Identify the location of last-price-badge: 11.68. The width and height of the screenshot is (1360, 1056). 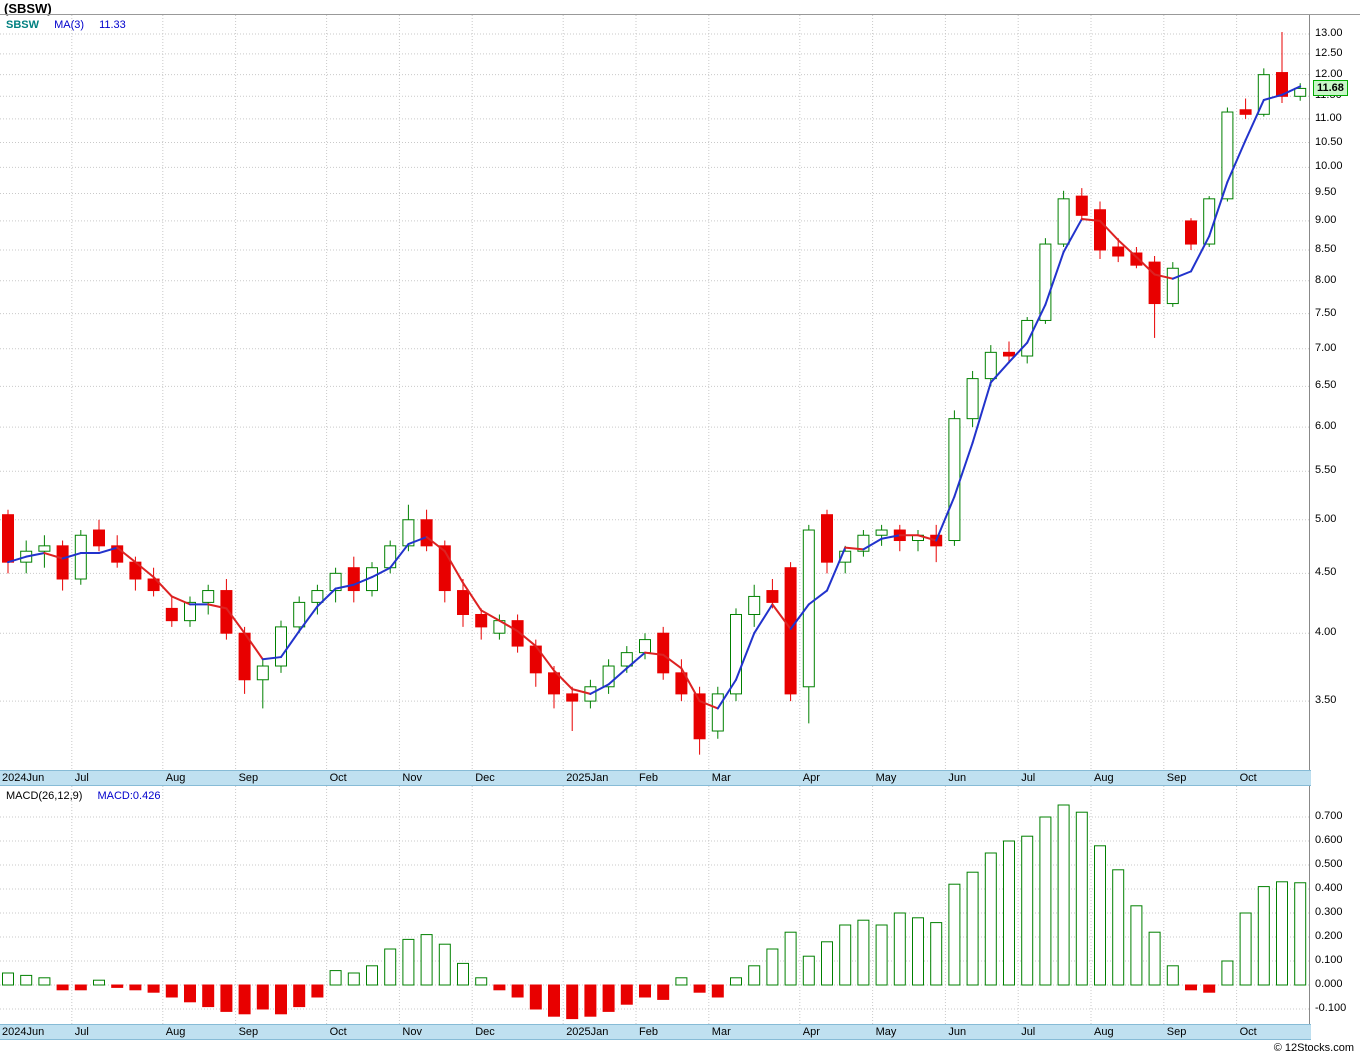
(1330, 88).